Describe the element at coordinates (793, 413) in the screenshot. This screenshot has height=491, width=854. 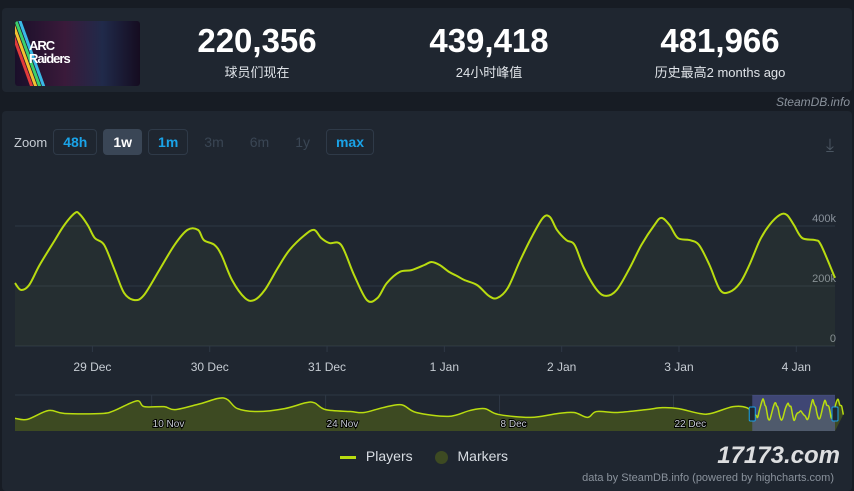
I see `navigator-selection` at that location.